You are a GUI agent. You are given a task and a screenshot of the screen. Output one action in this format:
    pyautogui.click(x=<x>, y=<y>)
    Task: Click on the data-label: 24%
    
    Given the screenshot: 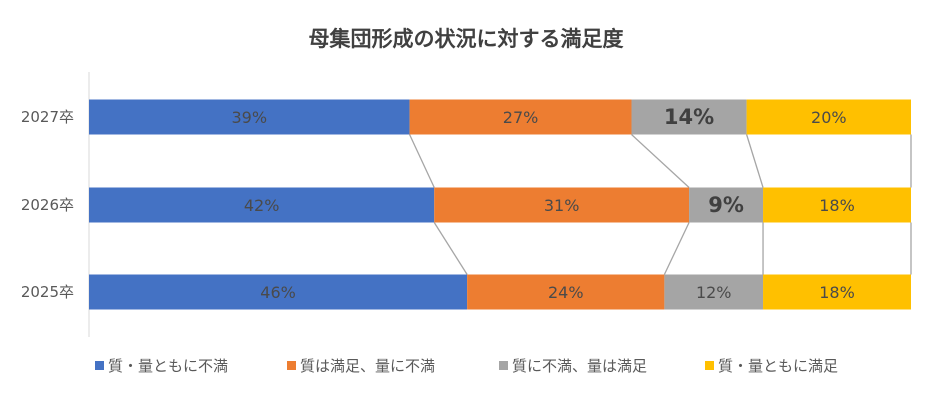 What is the action you would take?
    pyautogui.click(x=566, y=292)
    